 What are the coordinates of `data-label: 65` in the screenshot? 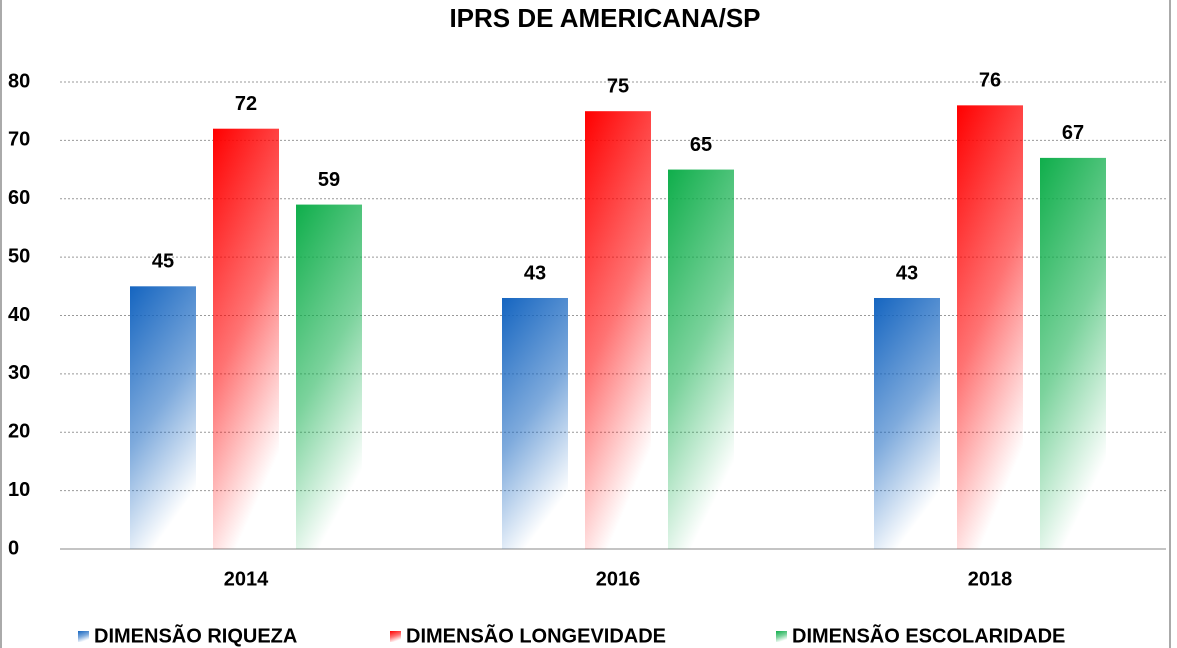 It's located at (701, 145).